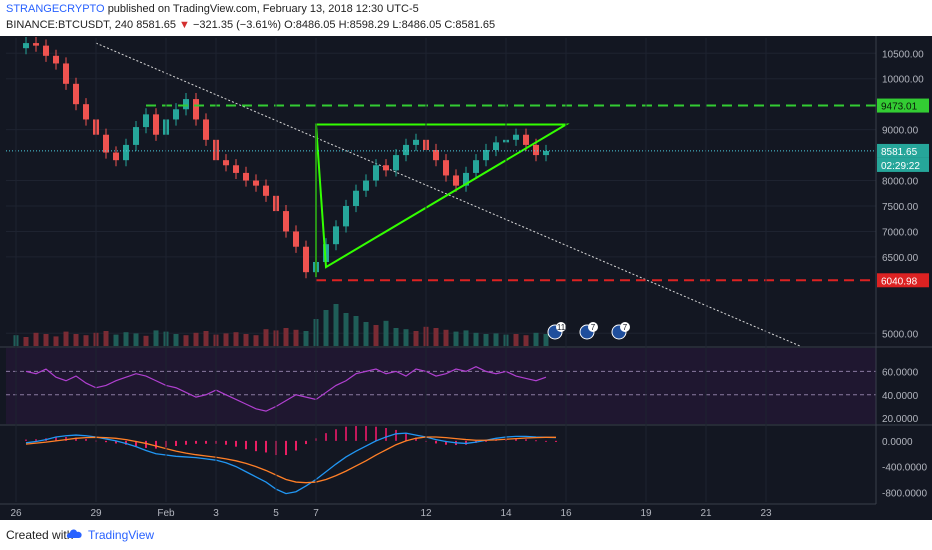 The image size is (932, 550). Describe the element at coordinates (904, 468) in the screenshot. I see `macd-tick-label: -400.0000` at that location.